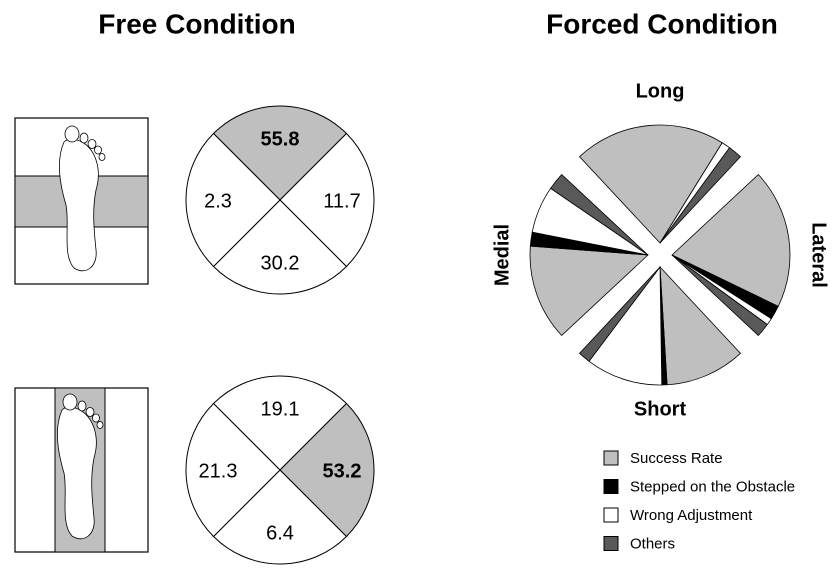  Describe the element at coordinates (502, 255) in the screenshot. I see `category-label: Medial` at that location.